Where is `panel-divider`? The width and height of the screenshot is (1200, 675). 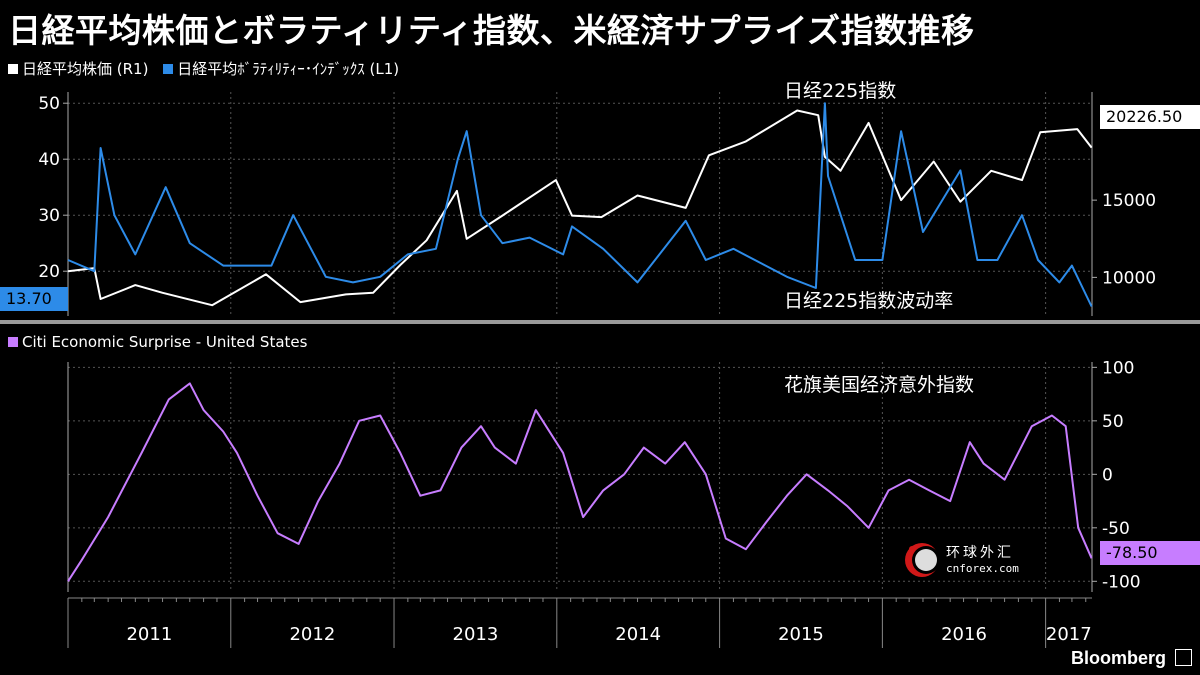
panel-divider is located at coordinates (600, 322).